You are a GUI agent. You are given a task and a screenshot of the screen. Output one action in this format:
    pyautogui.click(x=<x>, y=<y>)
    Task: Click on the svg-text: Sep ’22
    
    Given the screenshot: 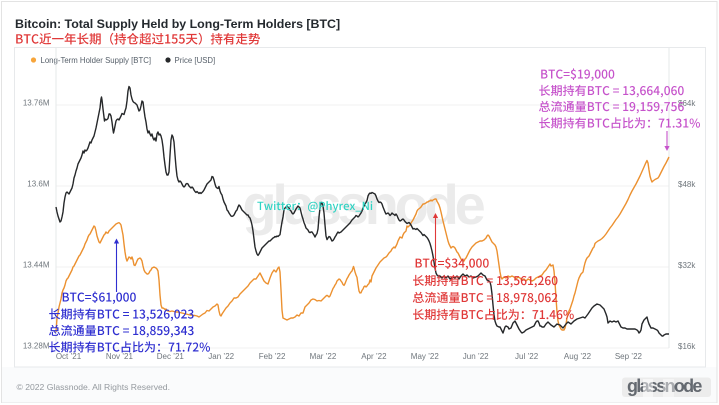 What is the action you would take?
    pyautogui.click(x=629, y=356)
    